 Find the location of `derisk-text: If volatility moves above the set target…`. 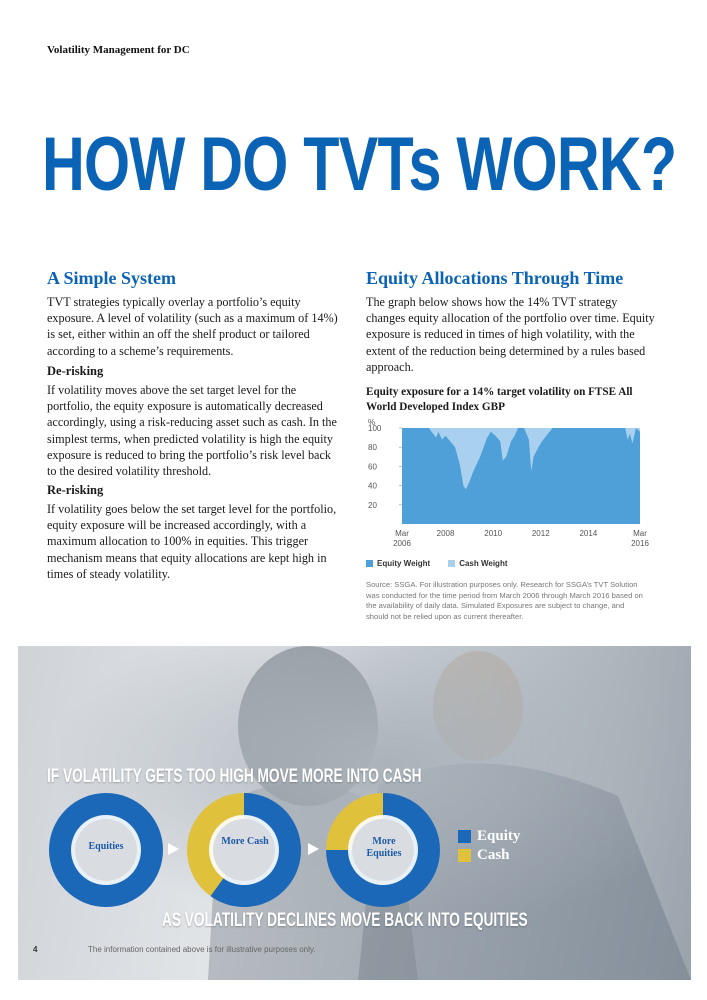

derisk-text: If volatility moves above the set target… is located at coordinates (192, 431).